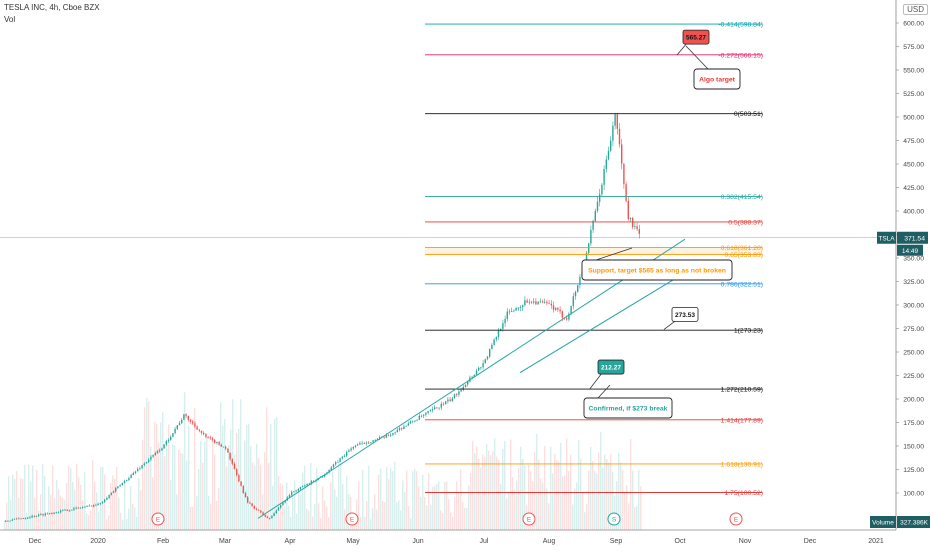 The width and height of the screenshot is (932, 555). Describe the element at coordinates (352, 519) in the screenshot. I see `event-marker-circle` at that location.